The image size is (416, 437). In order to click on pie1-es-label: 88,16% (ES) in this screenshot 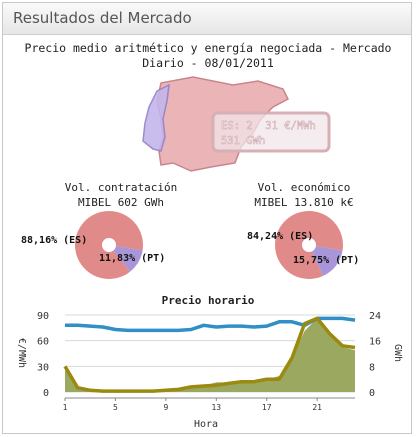, I will do `click(54, 240)`.